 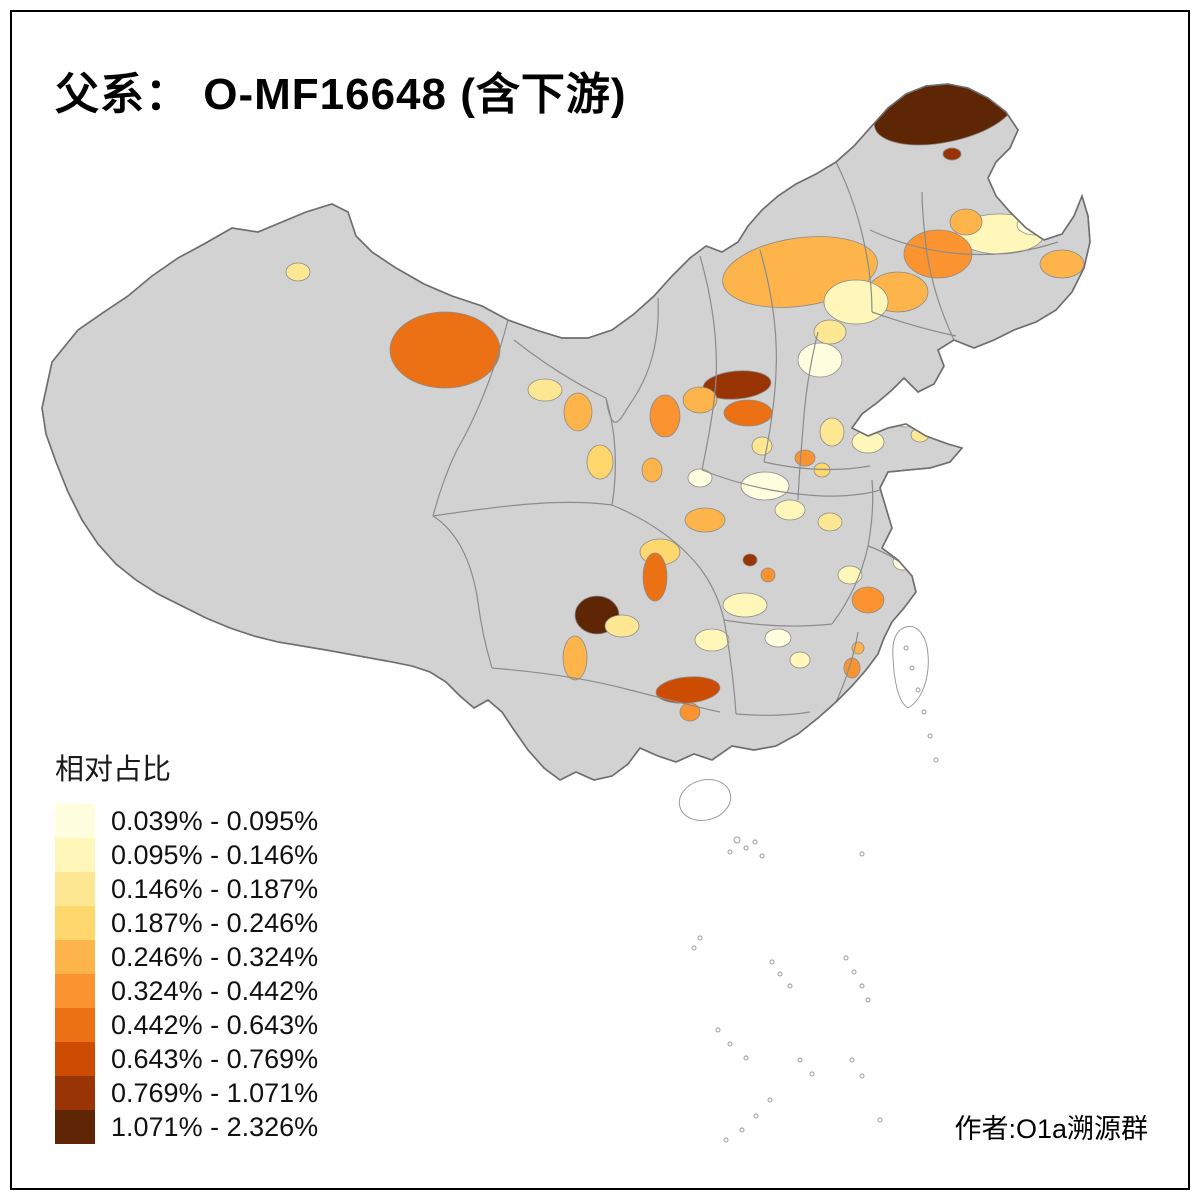 I want to click on legend-label: 1.071% - 2.326%, so click(x=215, y=1126).